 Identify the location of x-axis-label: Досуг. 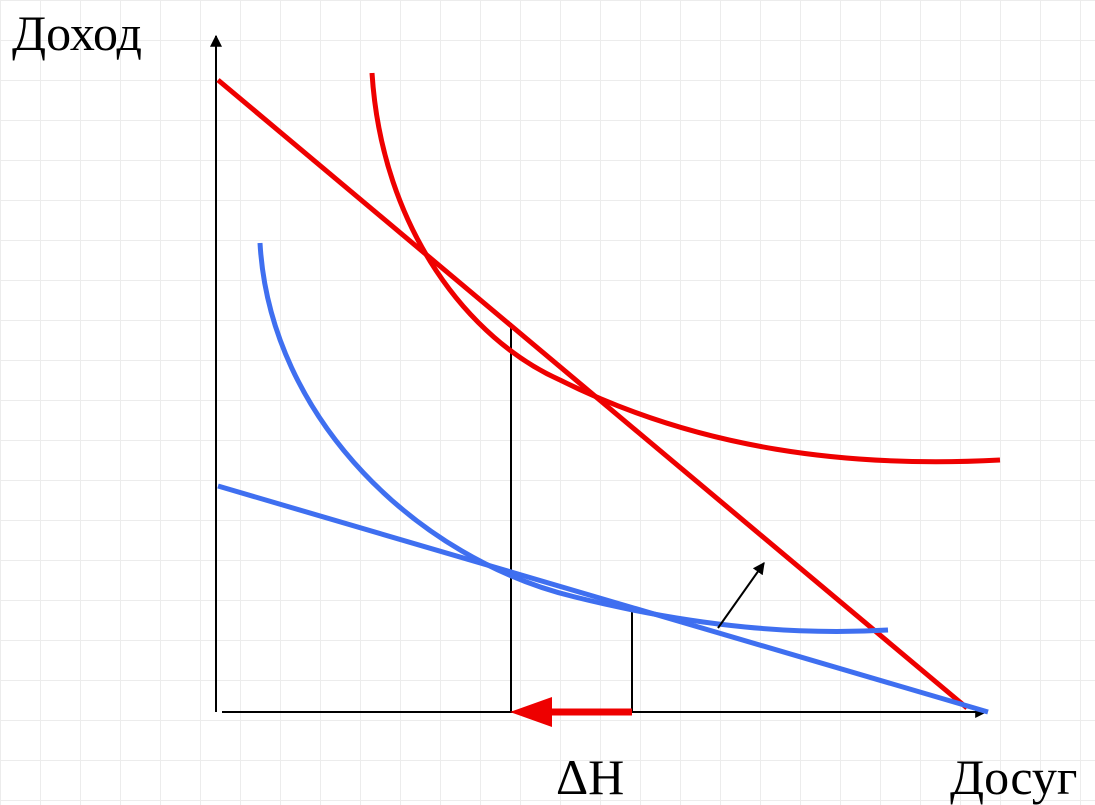
(1014, 777).